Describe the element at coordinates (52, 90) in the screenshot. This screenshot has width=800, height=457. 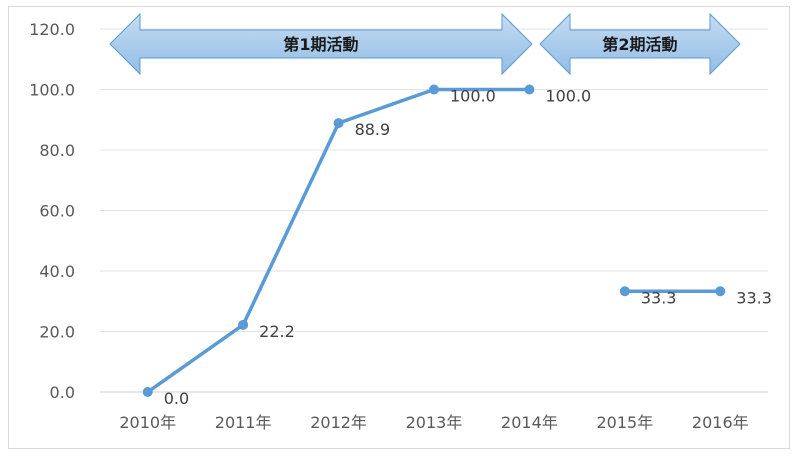
I see `y-tick-label: 100.0` at that location.